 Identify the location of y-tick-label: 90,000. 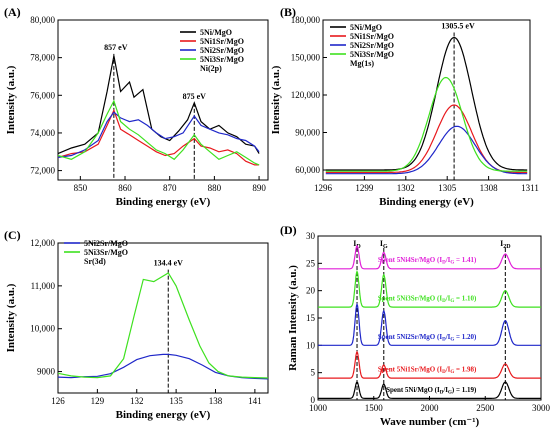
(307, 133).